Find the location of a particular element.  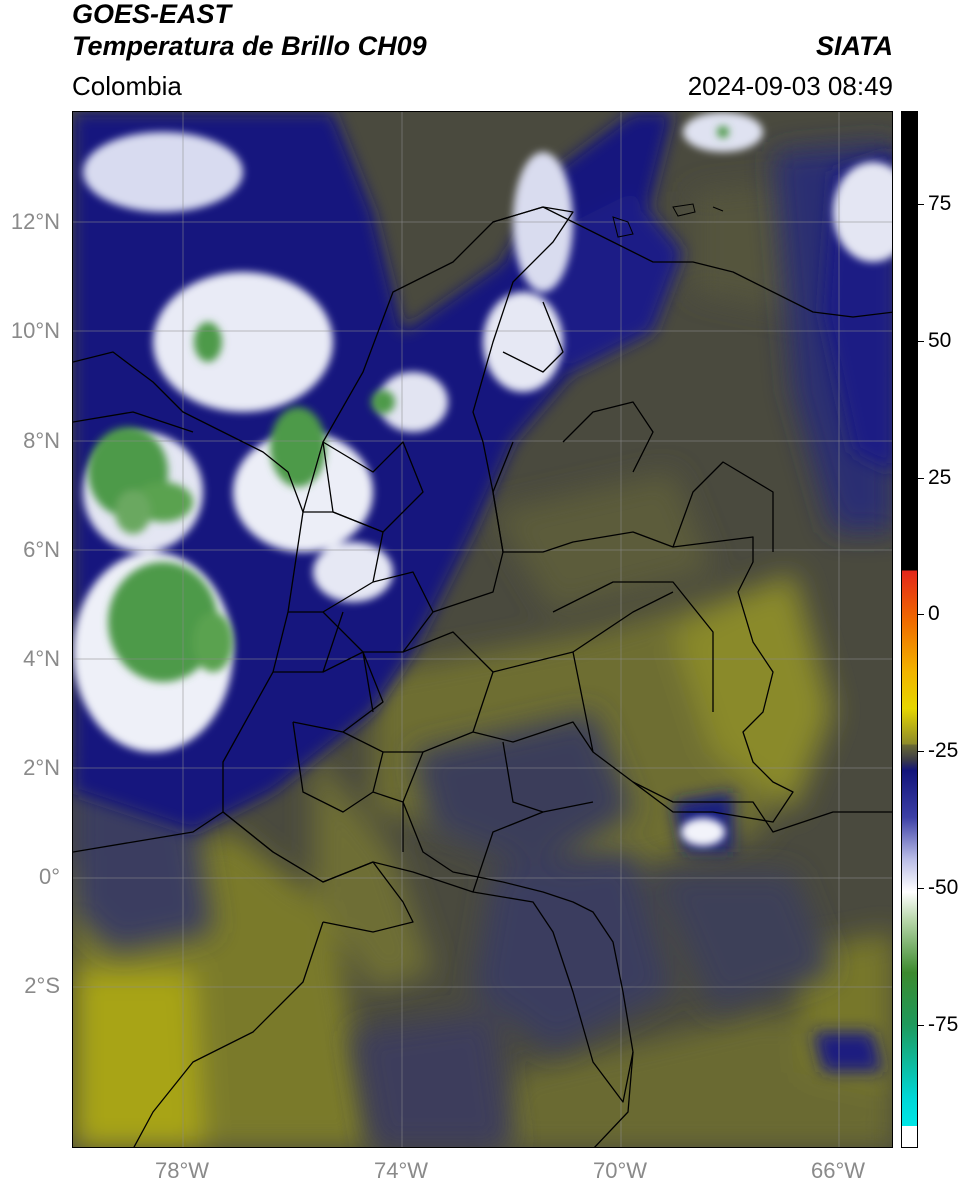

colorbar-label-minus25: -25 is located at coordinates (943, 750).